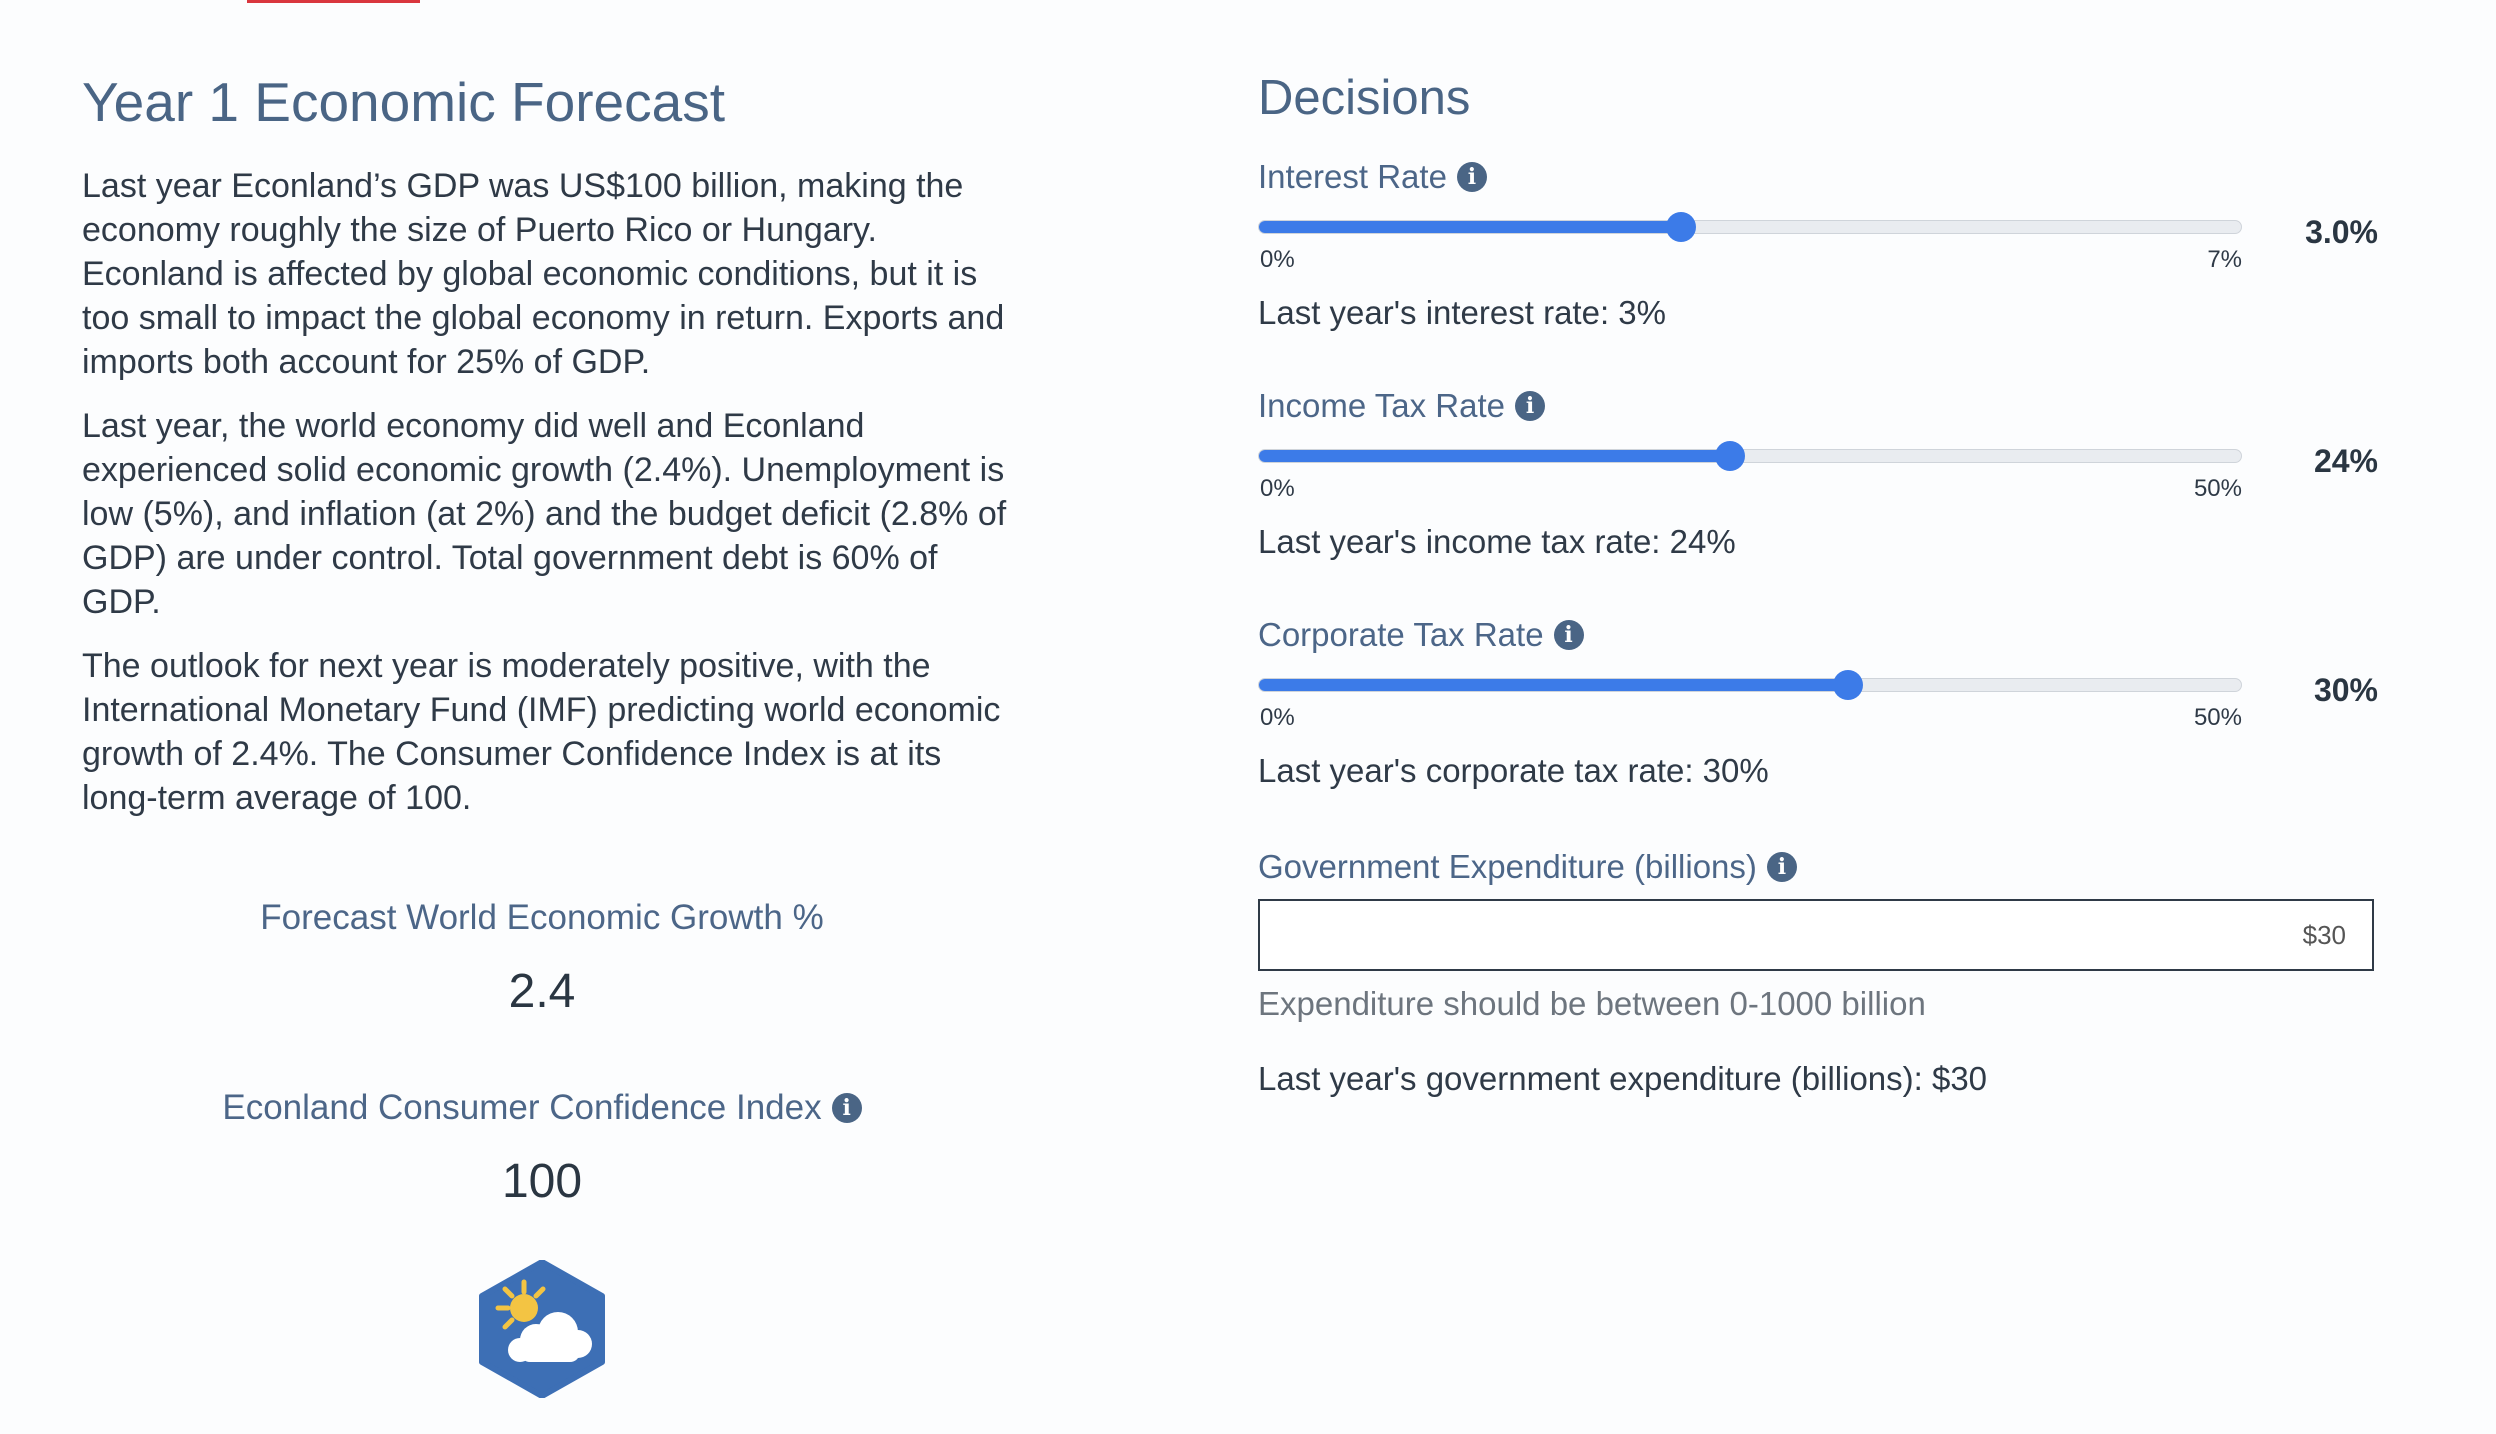 This screenshot has width=2496, height=1434. What do you see at coordinates (542, 917) in the screenshot?
I see `world-growth-label: Forecast World Economic Growth %` at bounding box center [542, 917].